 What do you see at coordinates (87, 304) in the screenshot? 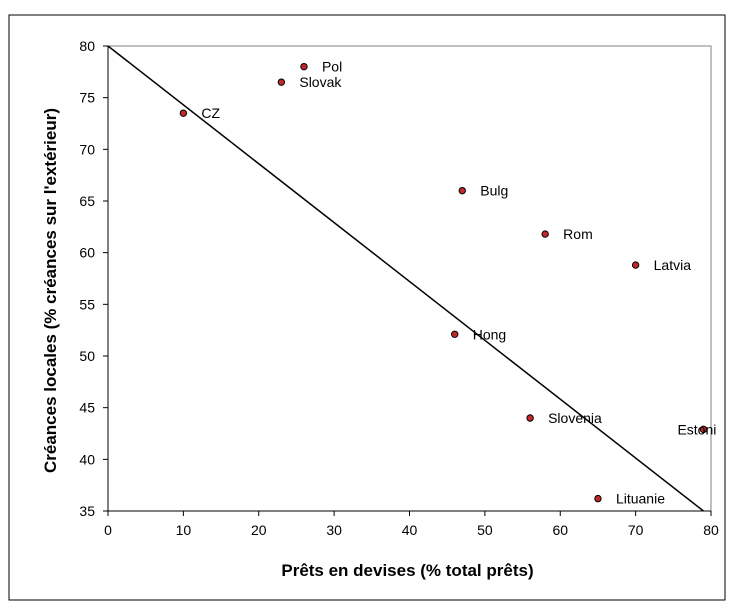
I see `y-tick-label: 55` at bounding box center [87, 304].